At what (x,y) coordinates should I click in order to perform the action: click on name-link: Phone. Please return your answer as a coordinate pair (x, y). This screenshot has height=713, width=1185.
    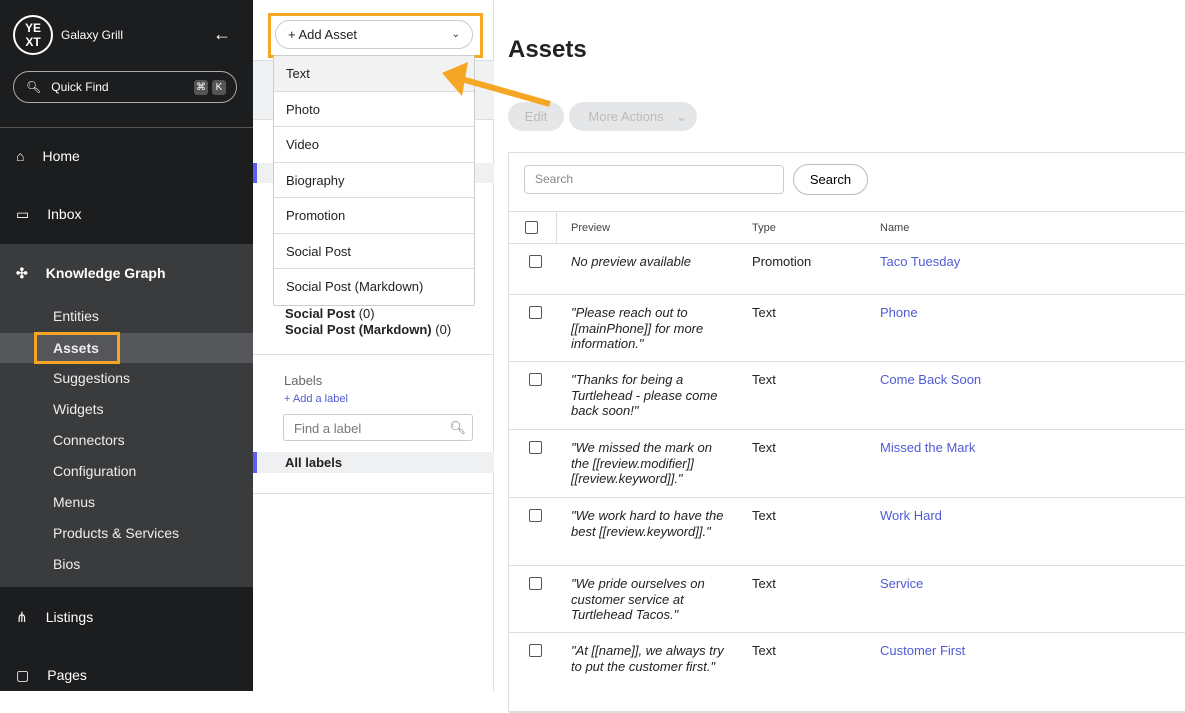
    Looking at the image, I should click on (899, 312).